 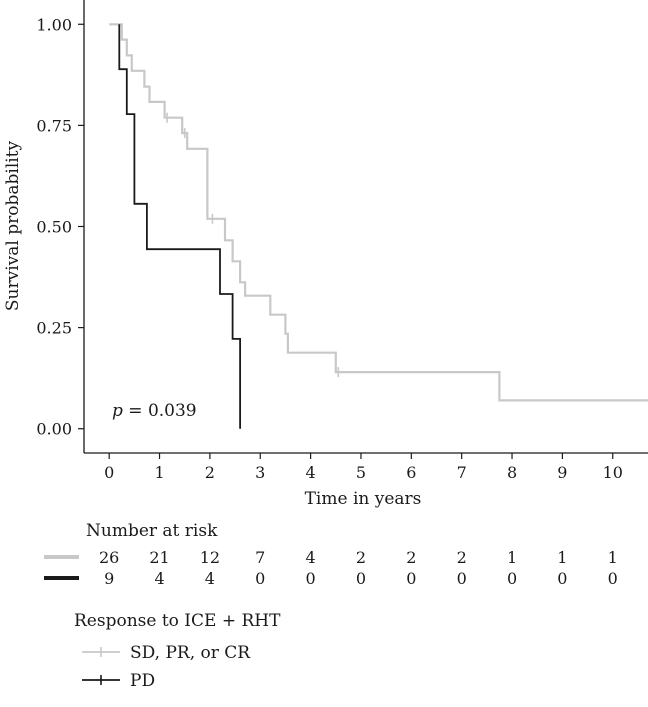 I want to click on x-tick-label: 5, so click(x=361, y=472).